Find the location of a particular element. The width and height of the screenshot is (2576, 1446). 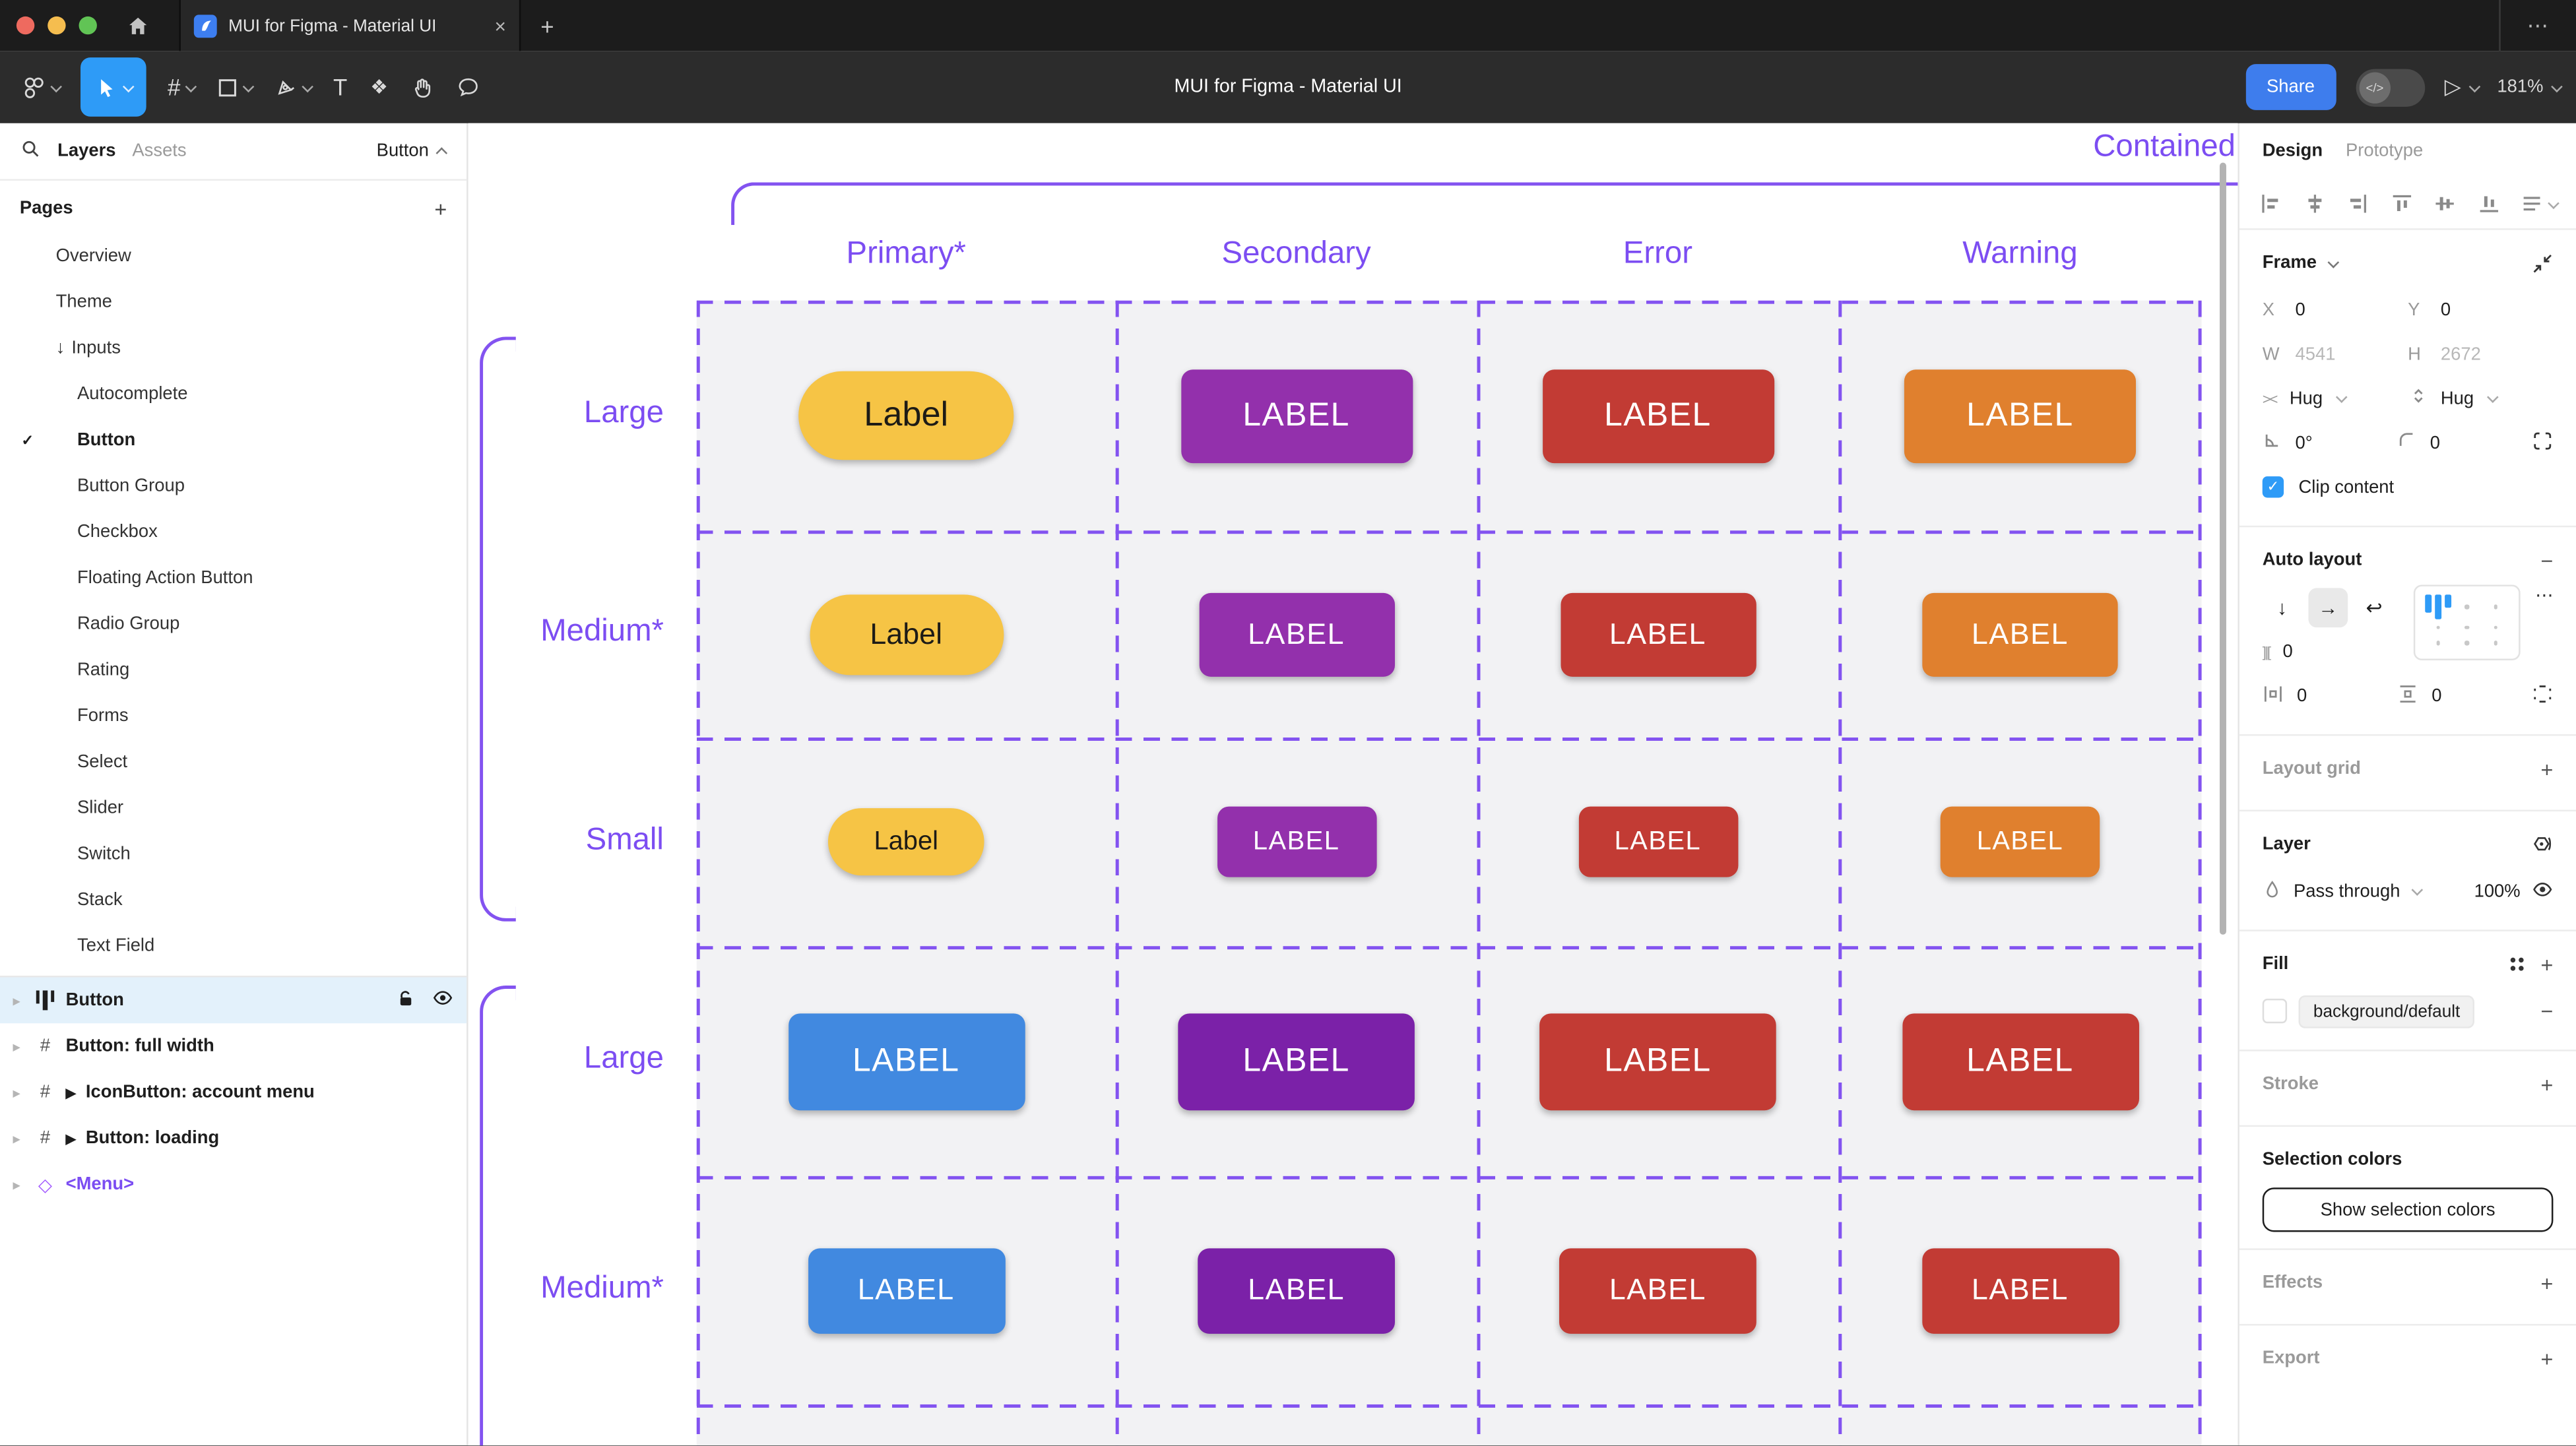

page-item: ✓ Button is located at coordinates (233, 440).